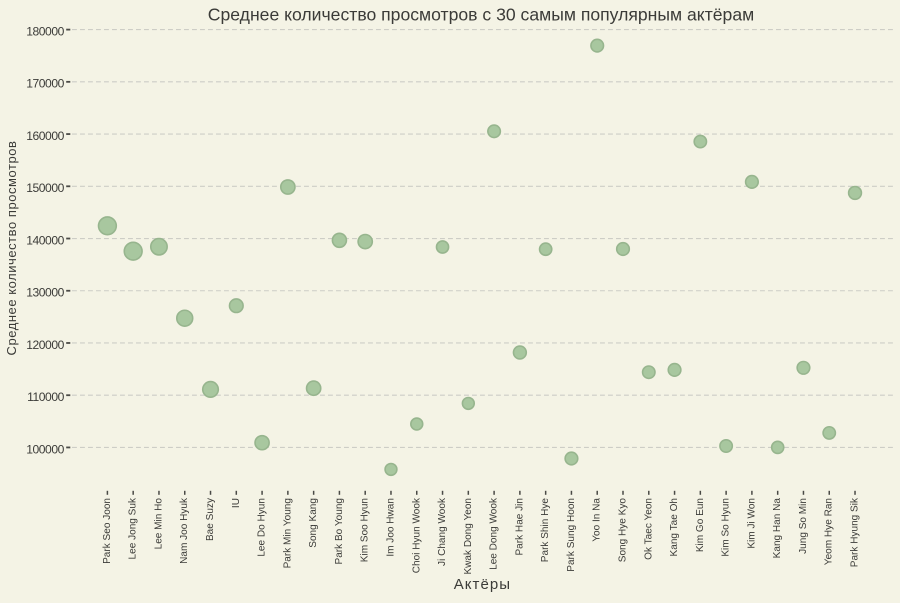  I want to click on svg-text: Kim So Hyun, so click(726, 527).